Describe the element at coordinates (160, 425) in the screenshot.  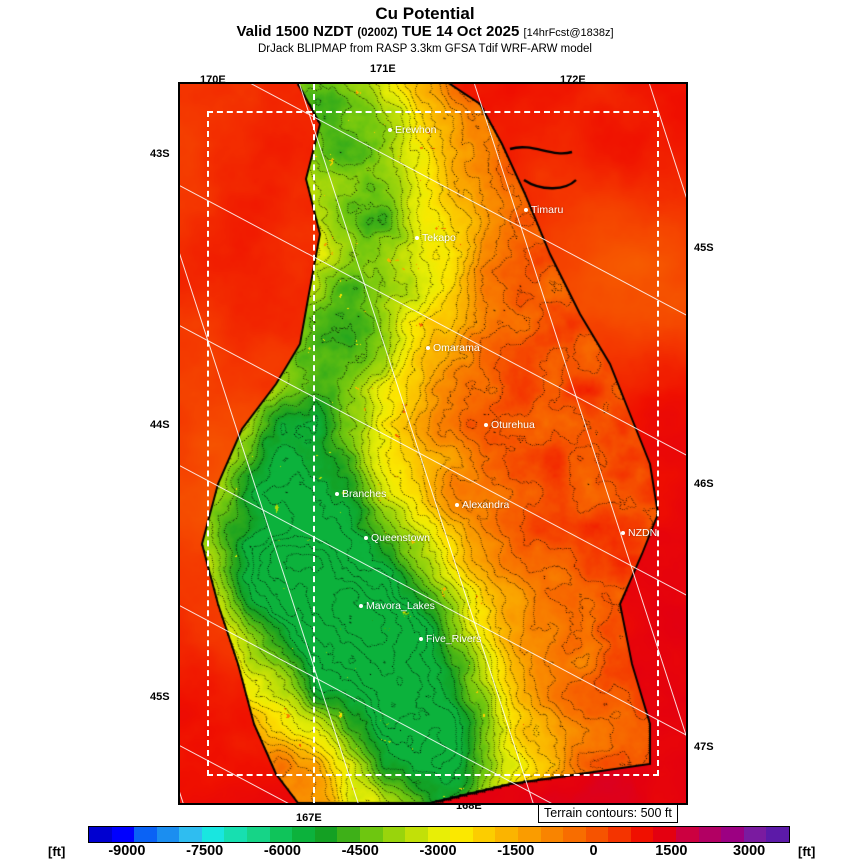
I see `latitude-label: 44S` at that location.